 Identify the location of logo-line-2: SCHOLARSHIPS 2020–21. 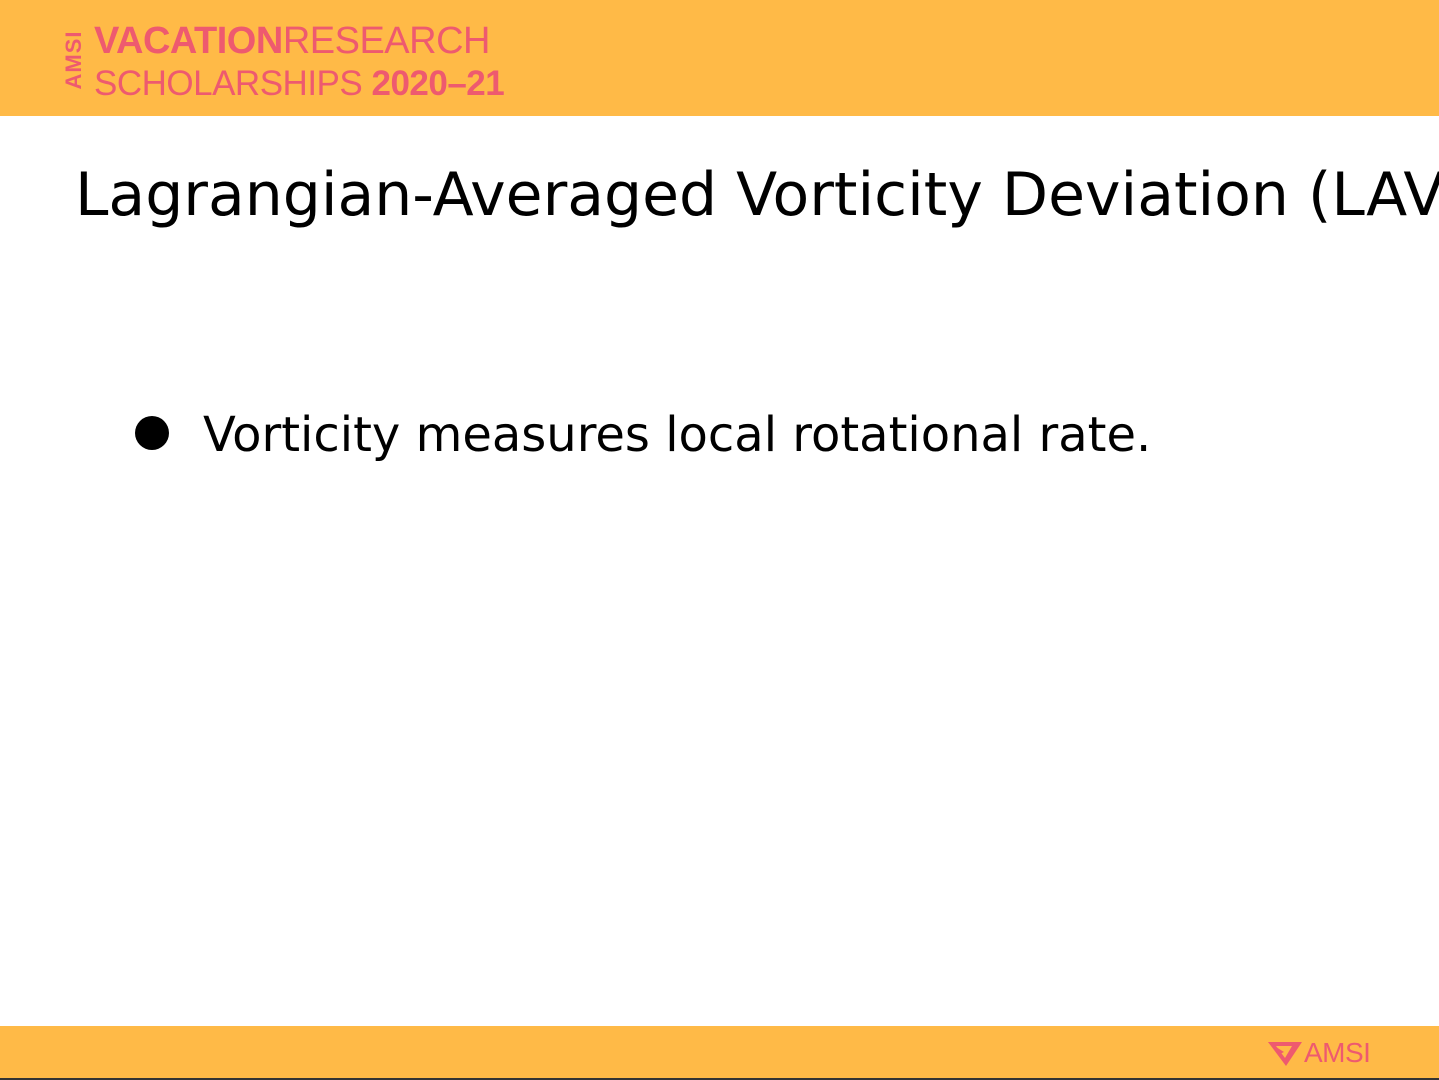
(299, 83).